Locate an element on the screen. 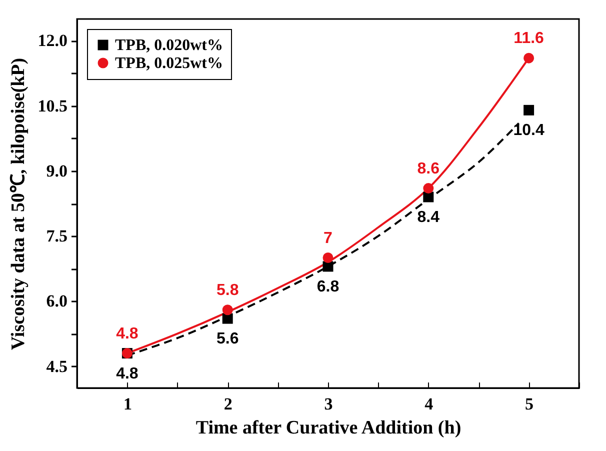 This screenshot has height=451, width=606. x-tick-label: 5 is located at coordinates (529, 404).